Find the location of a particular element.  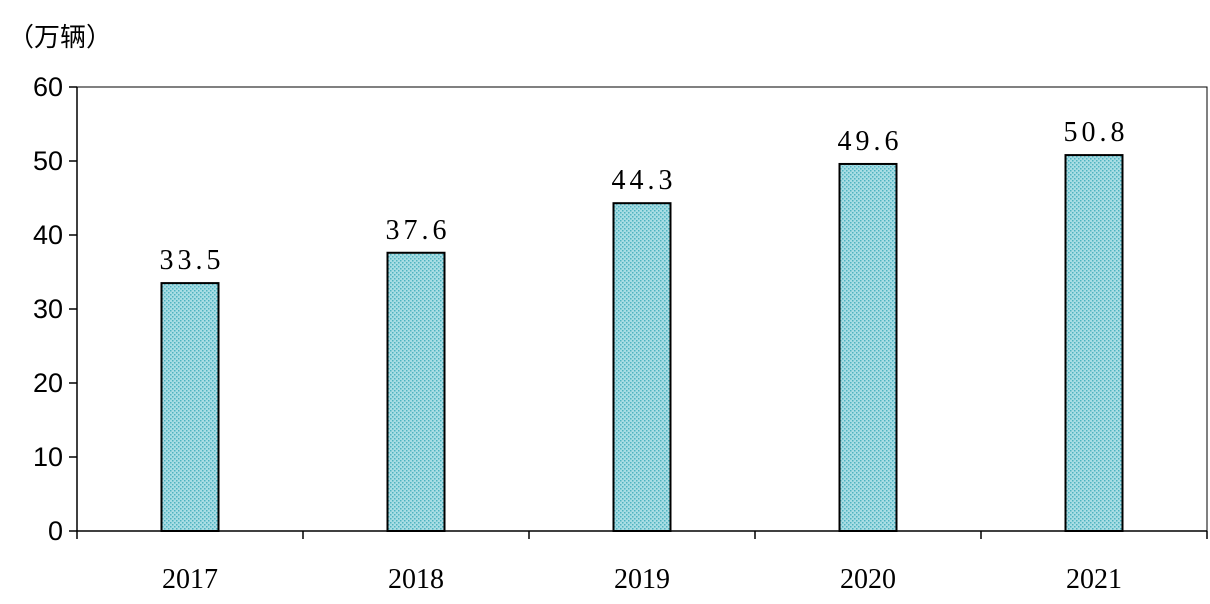

data-label-2021: 50.8 is located at coordinates (1096, 132).